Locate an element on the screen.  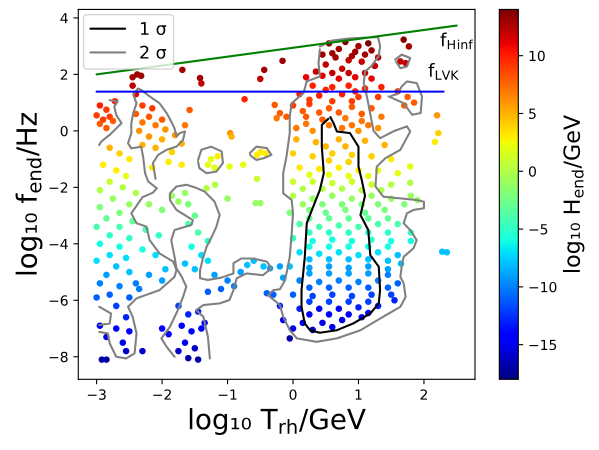
y-tick-label: 4 is located at coordinates (64, 18).